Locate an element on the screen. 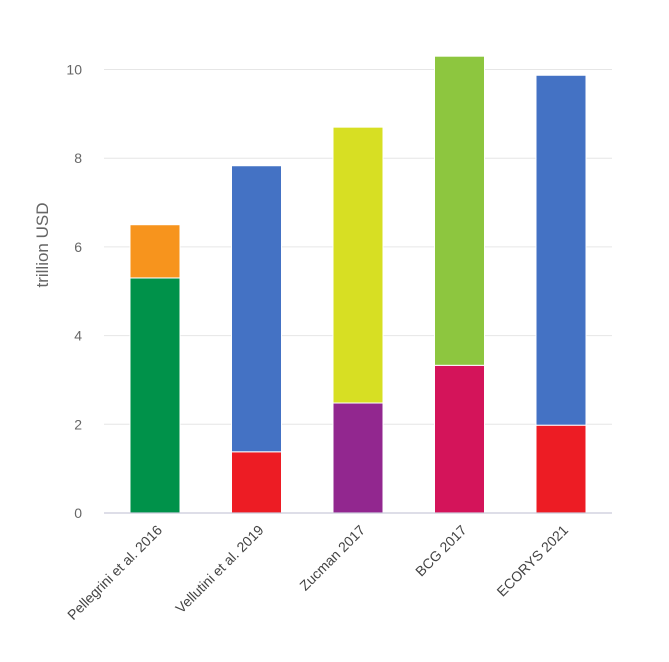 Image resolution: width=669 pixels, height=662 pixels. x-tick-label: ECORYS 2021 is located at coordinates (532, 561).